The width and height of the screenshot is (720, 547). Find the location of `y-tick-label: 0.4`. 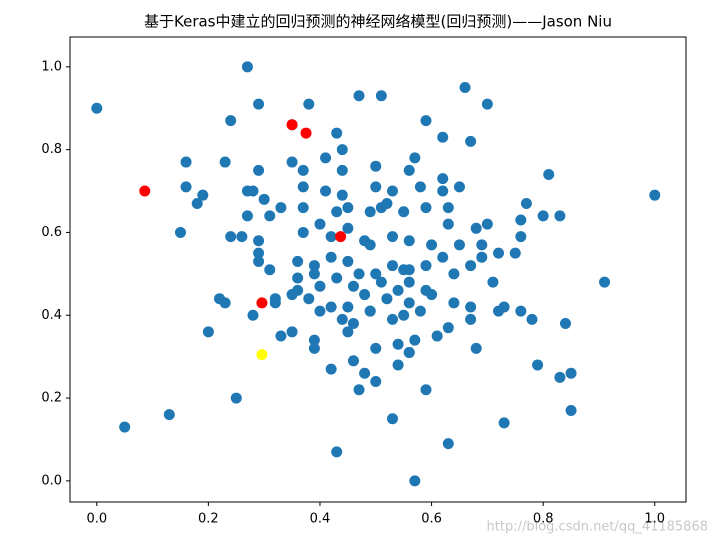

y-tick-label: 0.4 is located at coordinates (51, 315).